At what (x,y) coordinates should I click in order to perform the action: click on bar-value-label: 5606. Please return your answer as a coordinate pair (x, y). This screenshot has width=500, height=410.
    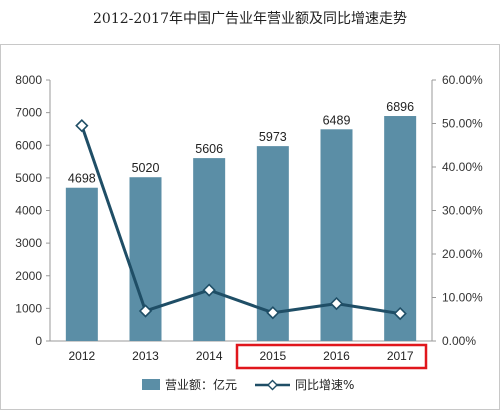
    Looking at the image, I should click on (209, 149).